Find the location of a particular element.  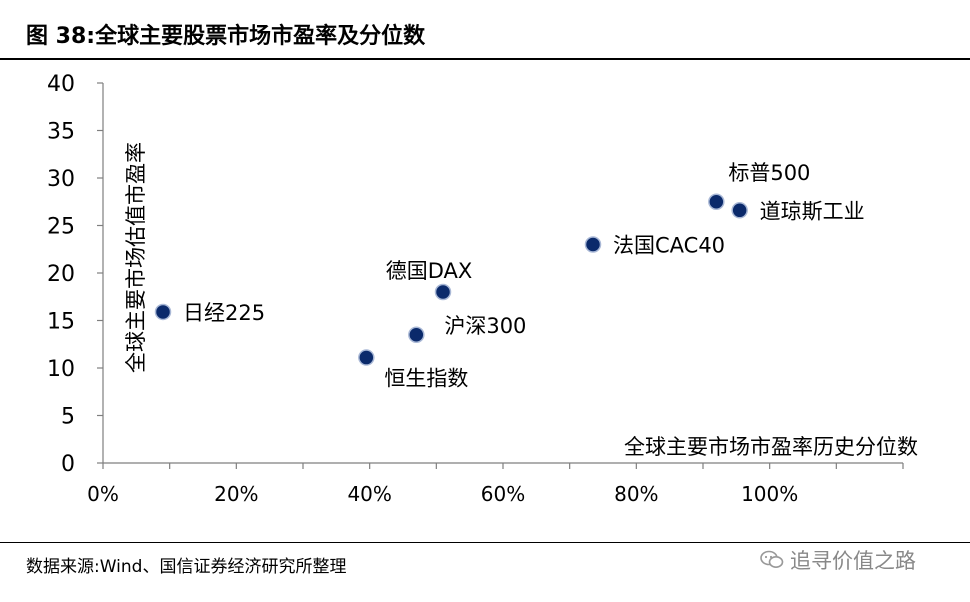

figure-title: 图 38:全球主要股票市场市盈率及分位数 is located at coordinates (226, 36).